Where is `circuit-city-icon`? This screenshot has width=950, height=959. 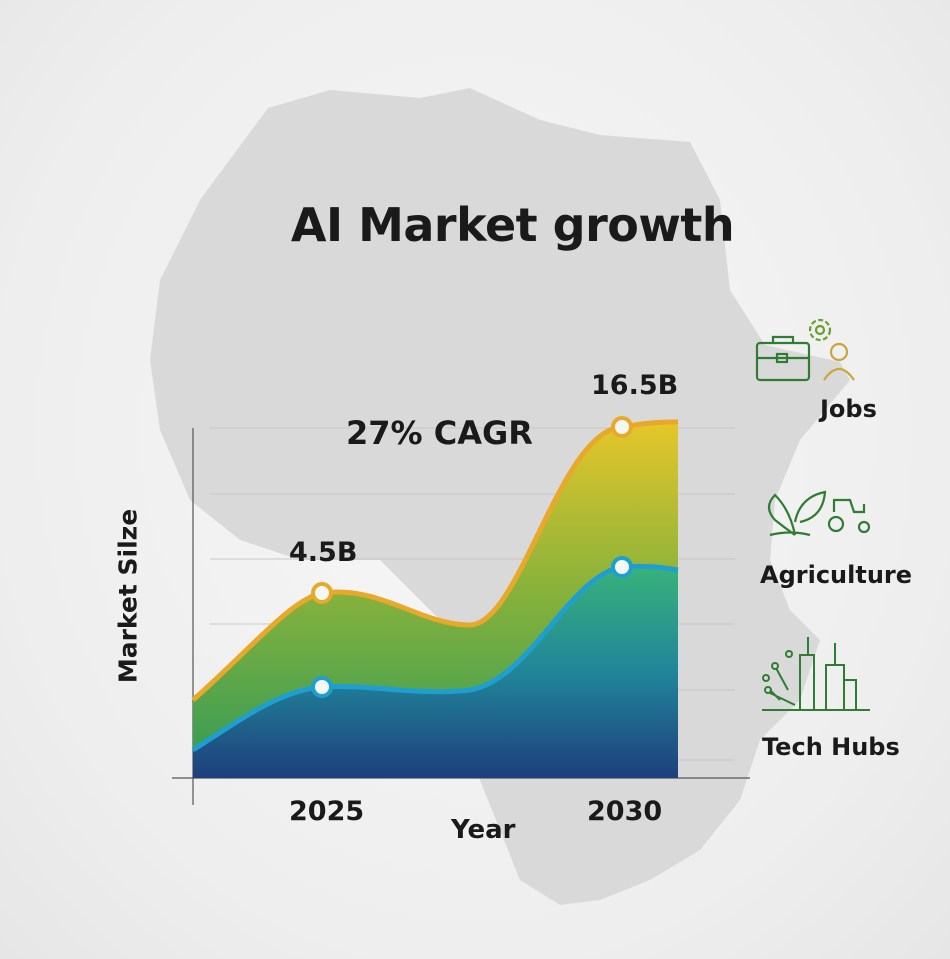
circuit-city-icon is located at coordinates (816, 674).